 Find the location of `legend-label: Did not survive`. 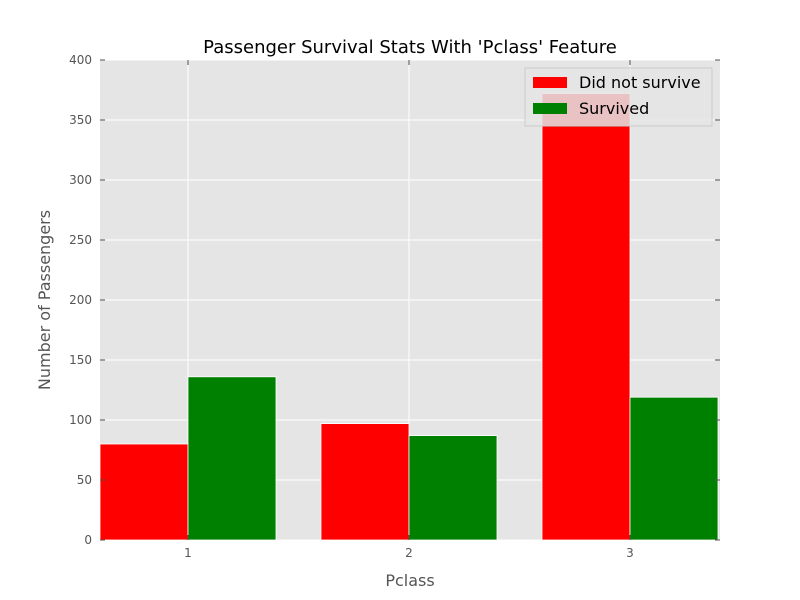

legend-label: Did not survive is located at coordinates (640, 82).